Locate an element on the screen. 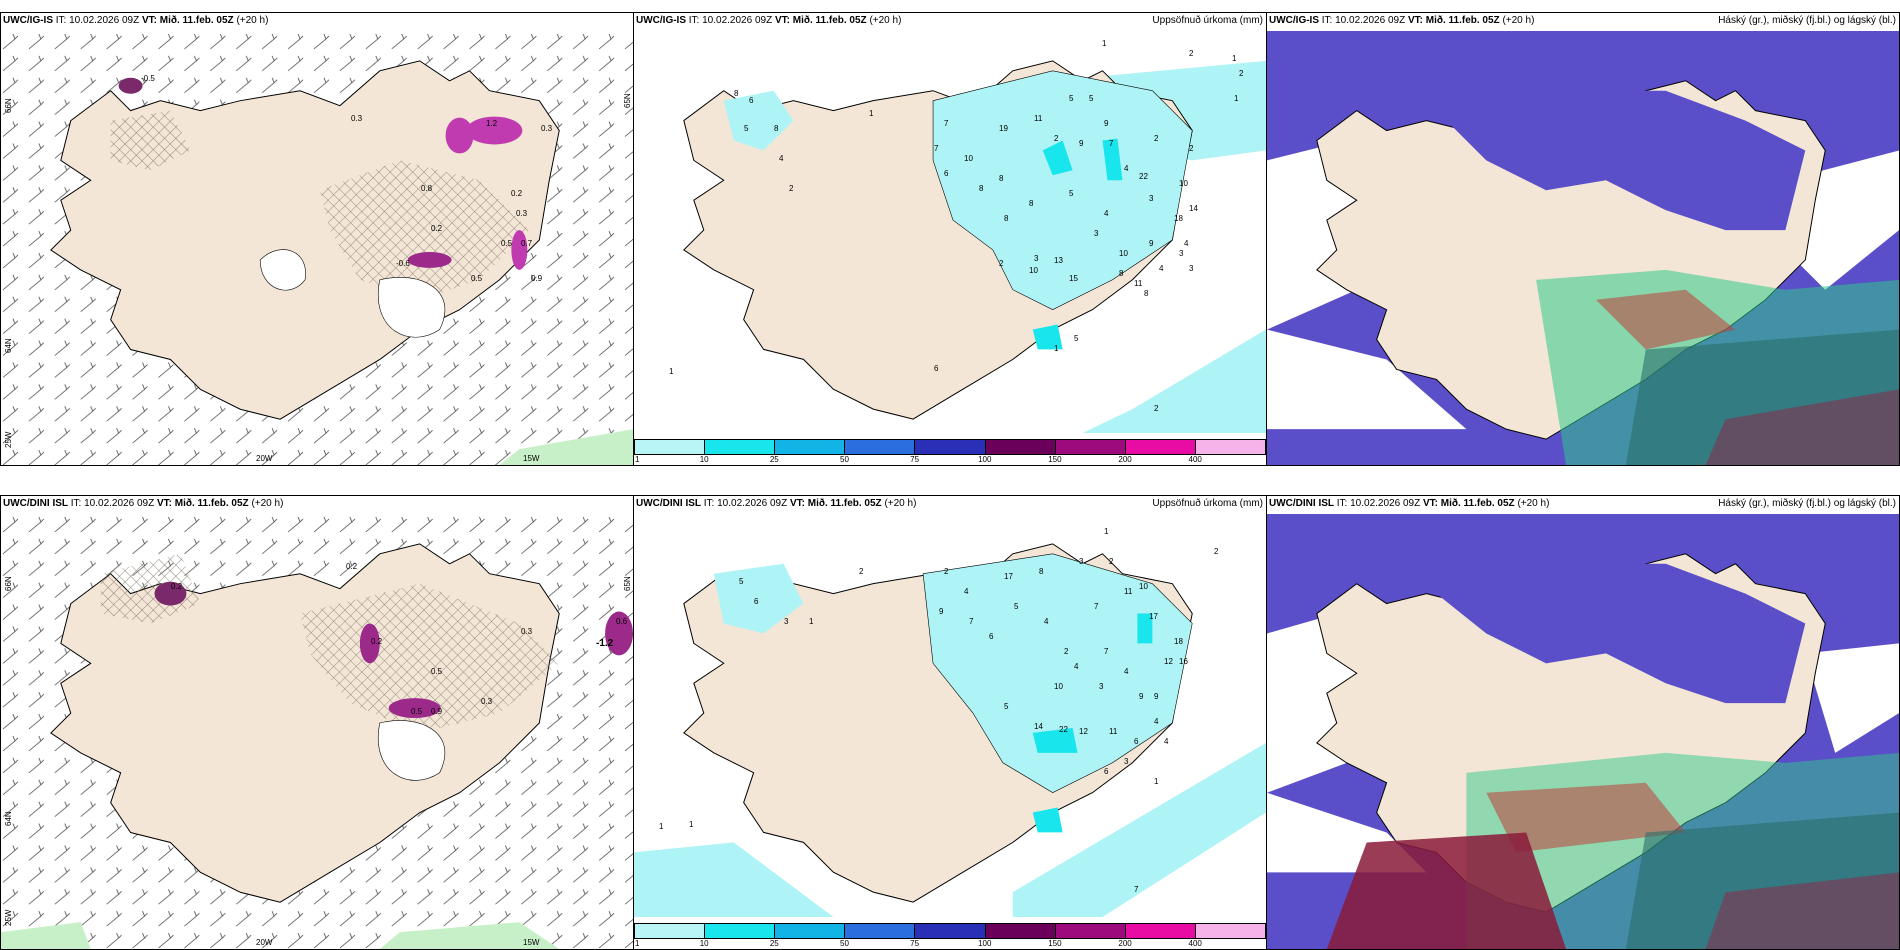 The height and width of the screenshot is (950, 1900). value-label: 0.7 is located at coordinates (527, 243).